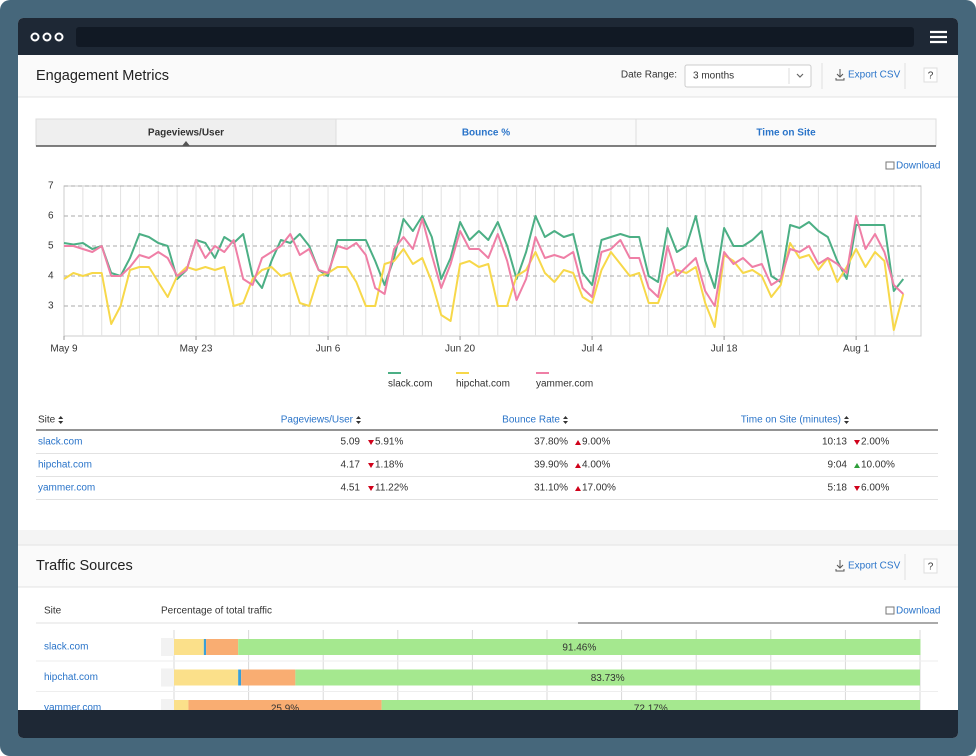 Image resolution: width=976 pixels, height=756 pixels. What do you see at coordinates (351, 488) in the screenshot?
I see `cell: 4.51` at bounding box center [351, 488].